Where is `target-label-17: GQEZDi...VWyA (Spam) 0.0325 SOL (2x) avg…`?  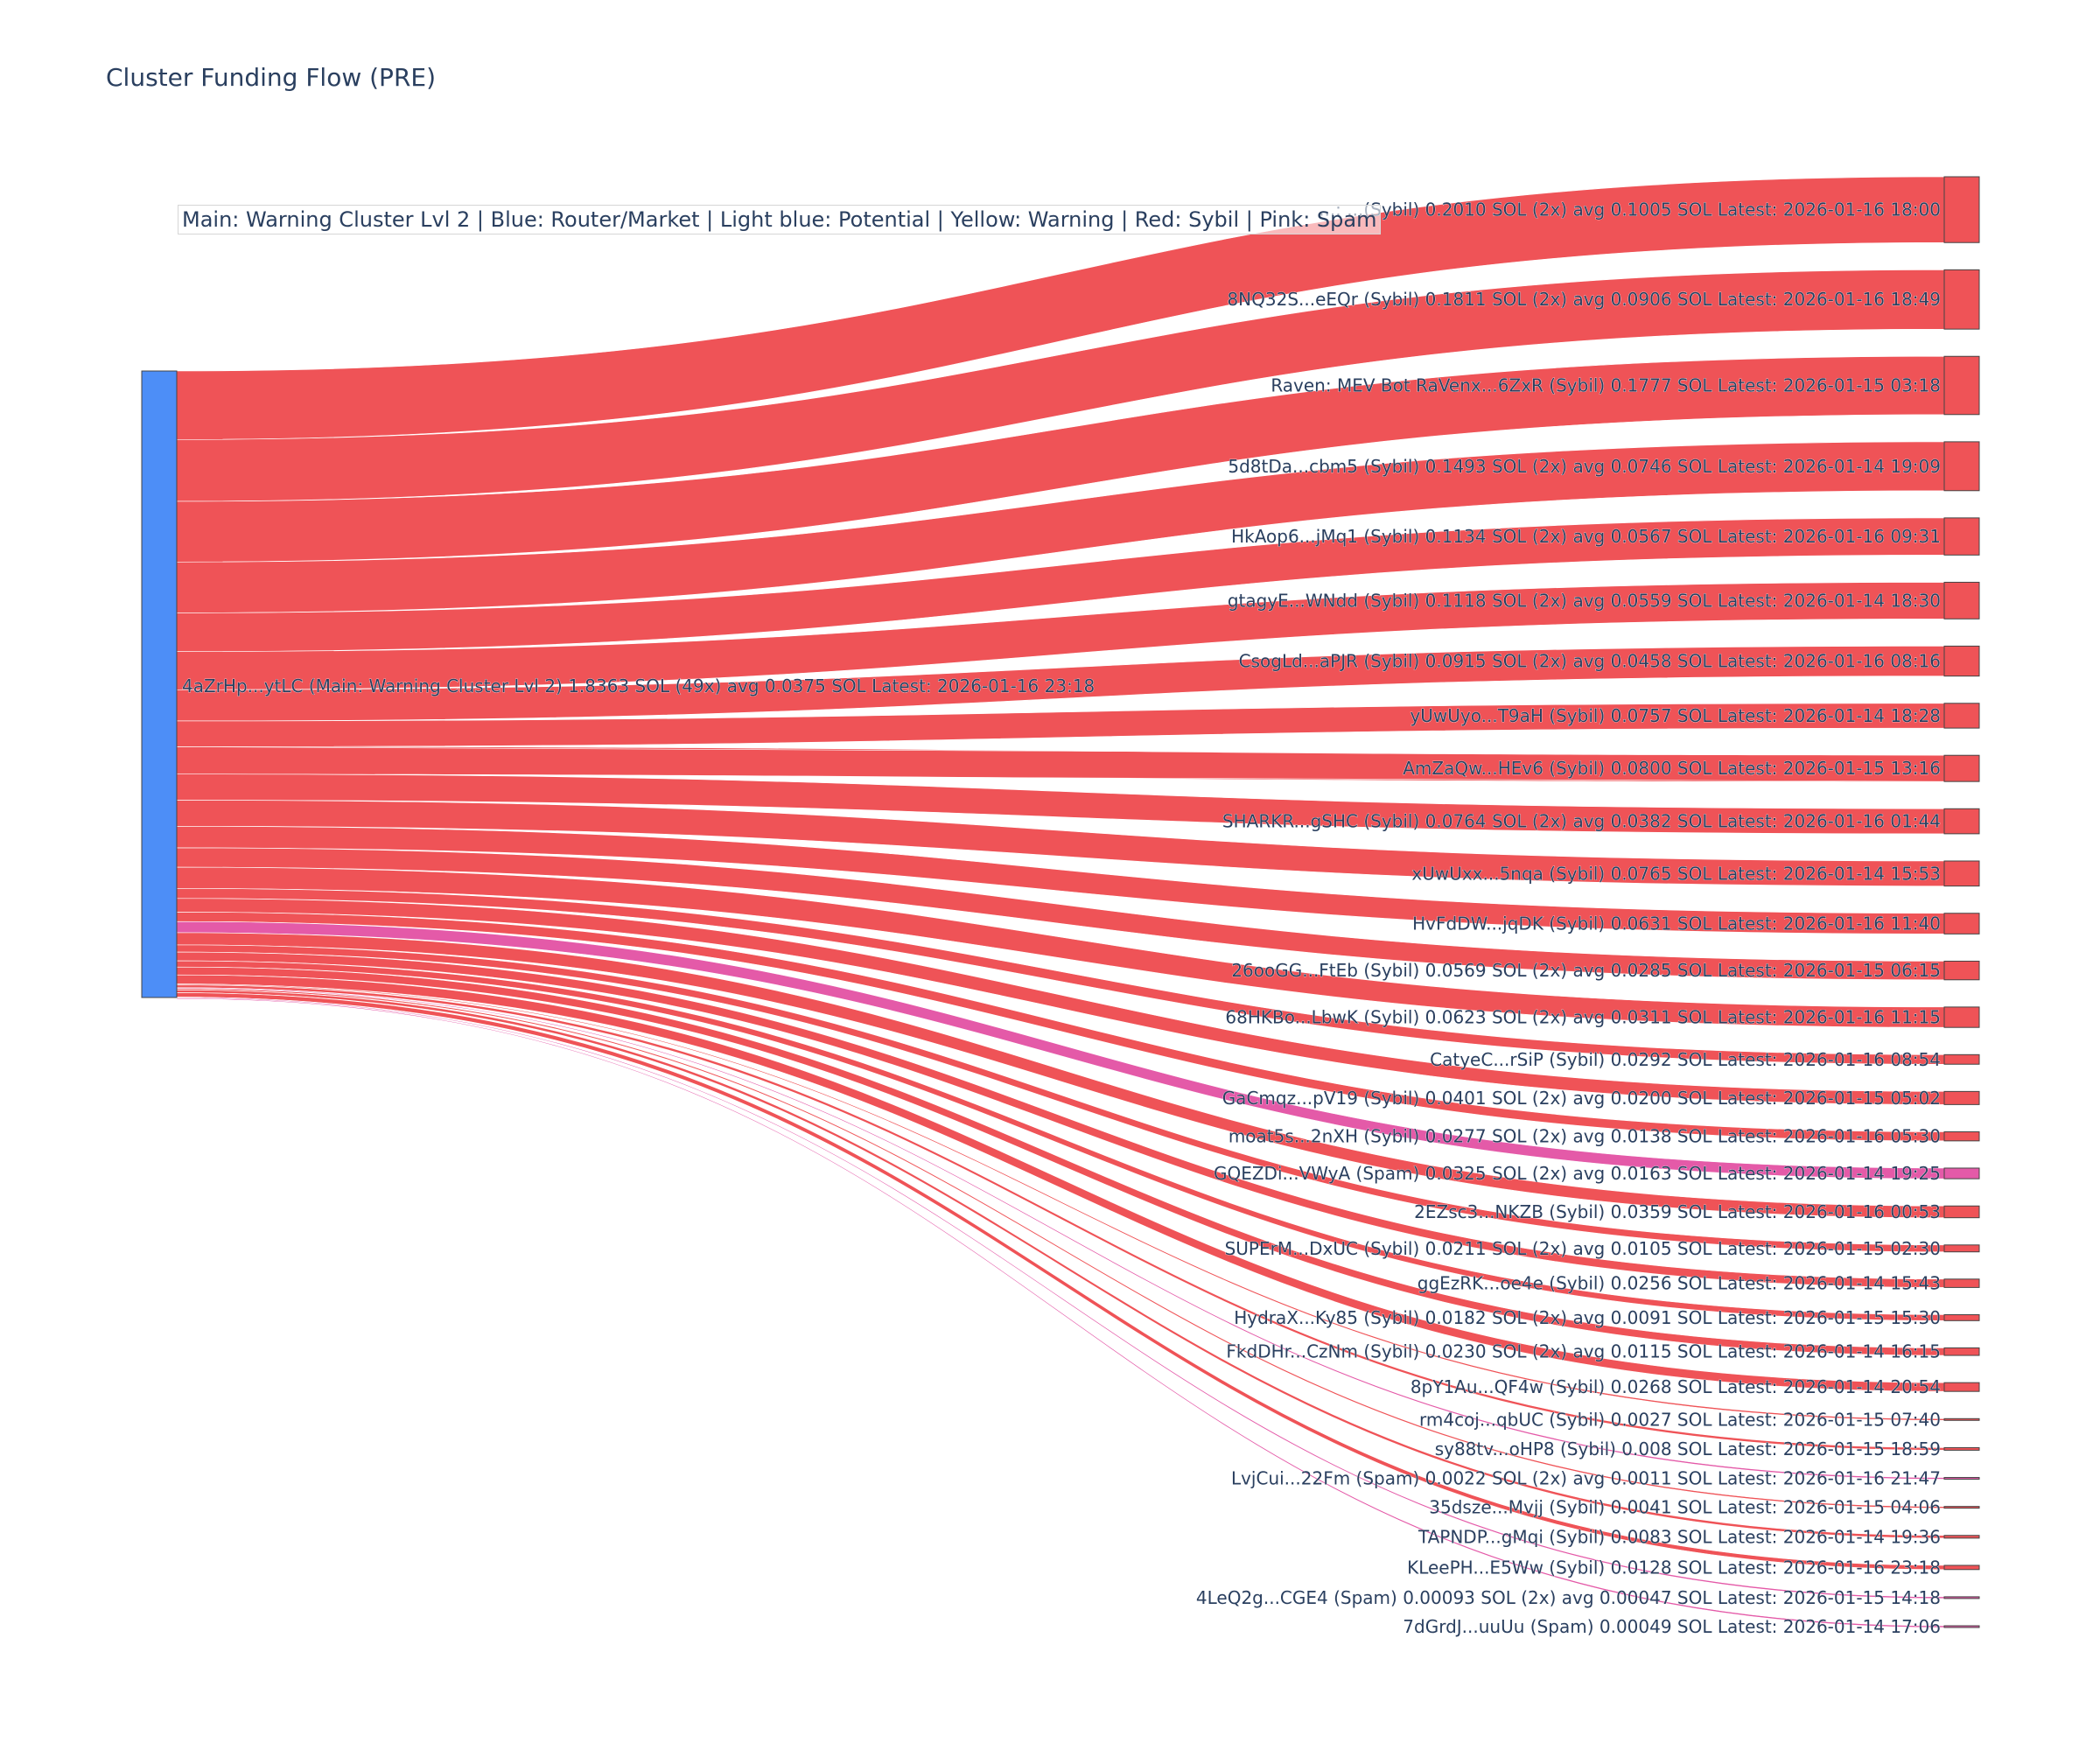 target-label-17: GQEZDi...VWyA (Spam) 0.0325 SOL (2x) avg… is located at coordinates (1577, 1173).